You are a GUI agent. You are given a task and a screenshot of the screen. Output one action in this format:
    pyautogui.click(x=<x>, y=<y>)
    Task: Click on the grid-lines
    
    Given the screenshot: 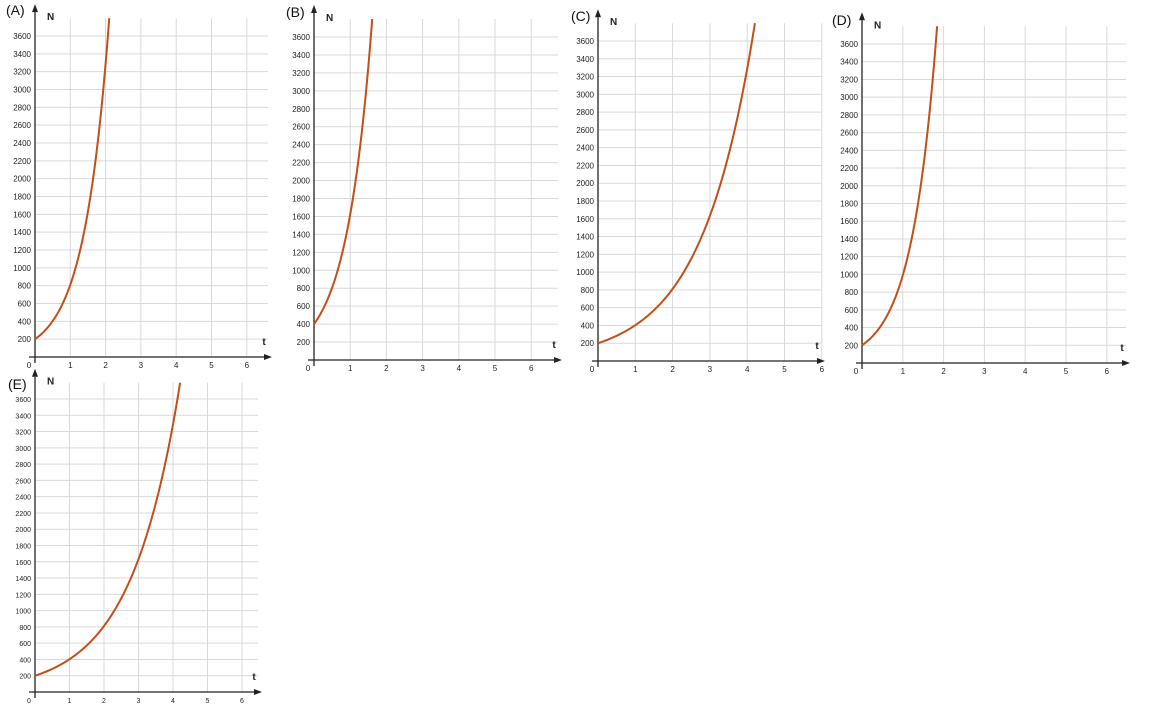 What is the action you would take?
    pyautogui.click(x=710, y=192)
    